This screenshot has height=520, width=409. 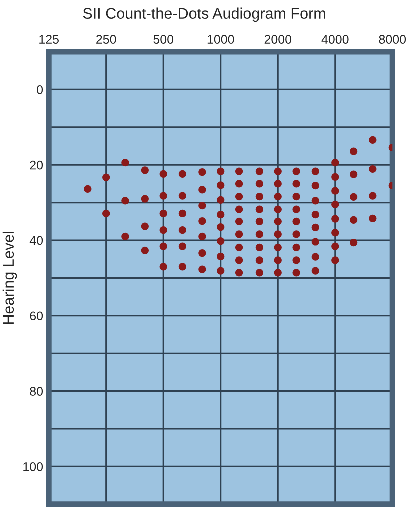 What do you see at coordinates (278, 39) in the screenshot?
I see `x-tick-label: 2000` at bounding box center [278, 39].